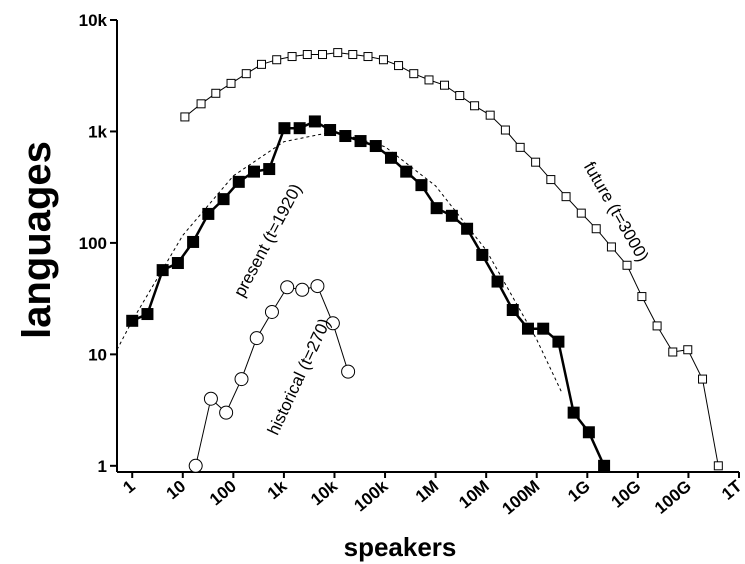 This screenshot has width=745, height=564. Describe the element at coordinates (268, 240) in the screenshot. I see `annotation: present (t=1920)` at that location.